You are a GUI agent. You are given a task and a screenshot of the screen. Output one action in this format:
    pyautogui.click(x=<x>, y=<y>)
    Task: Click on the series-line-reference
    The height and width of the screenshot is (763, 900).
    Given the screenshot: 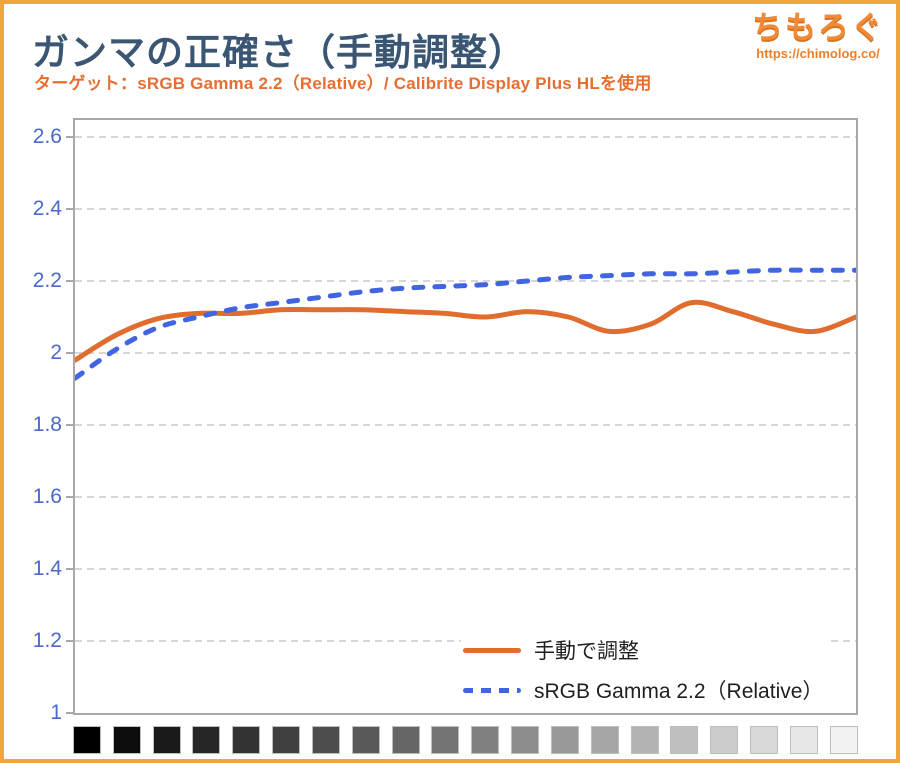 What is the action you would take?
    pyautogui.click(x=465, y=324)
    